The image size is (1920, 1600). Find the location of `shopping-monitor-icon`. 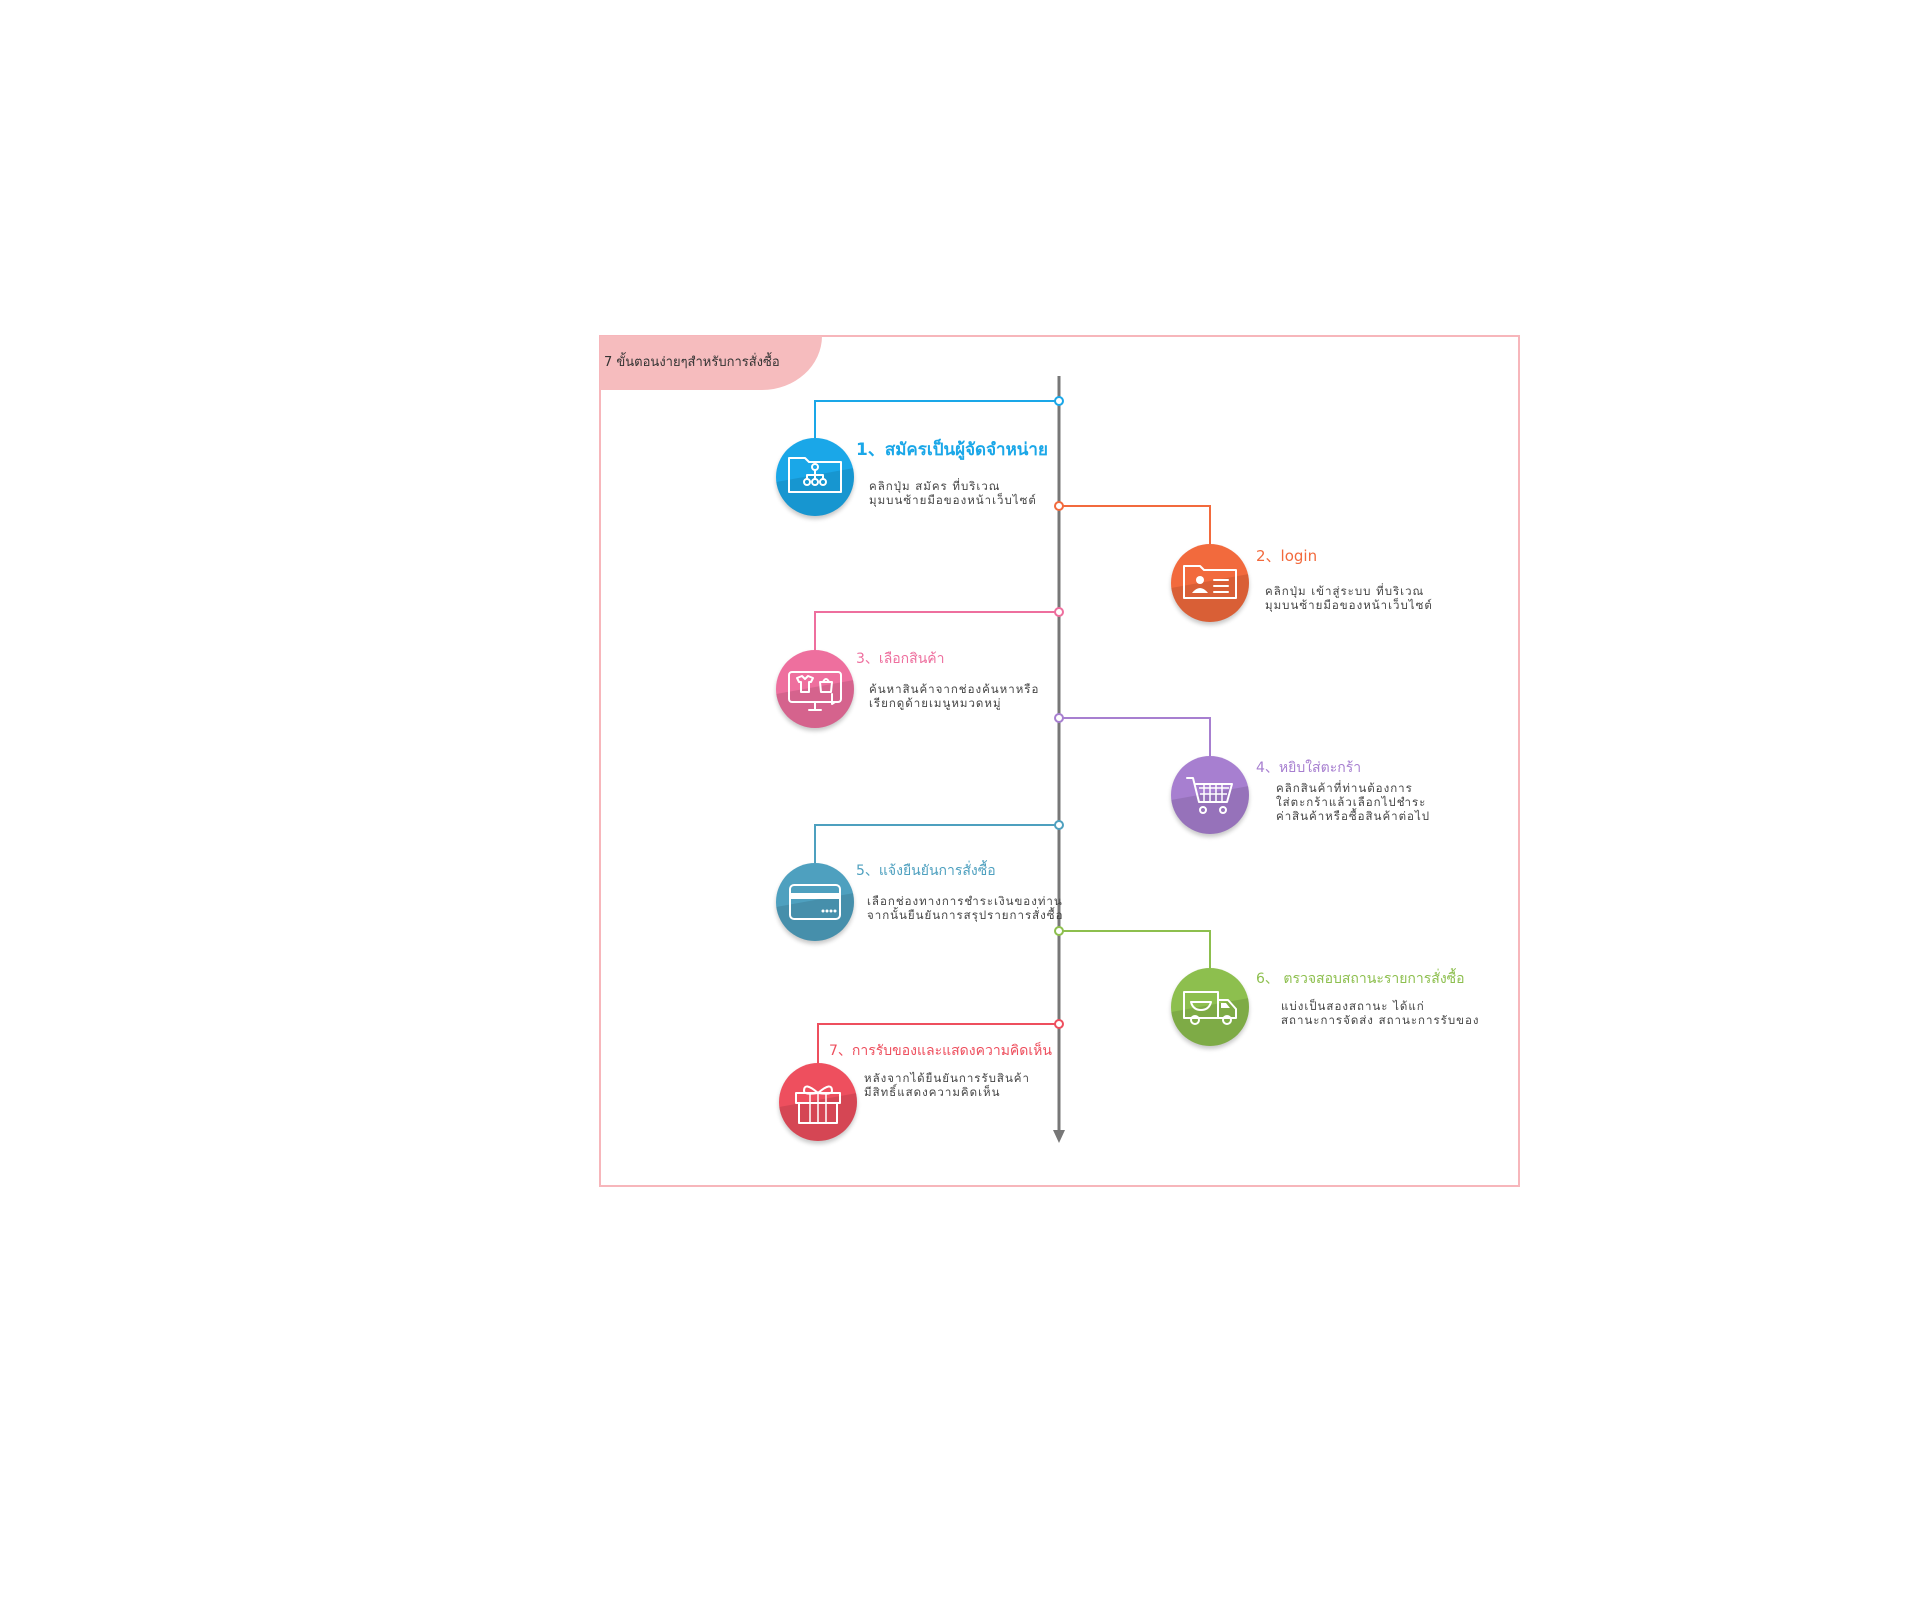

shopping-monitor-icon is located at coordinates (815, 699).